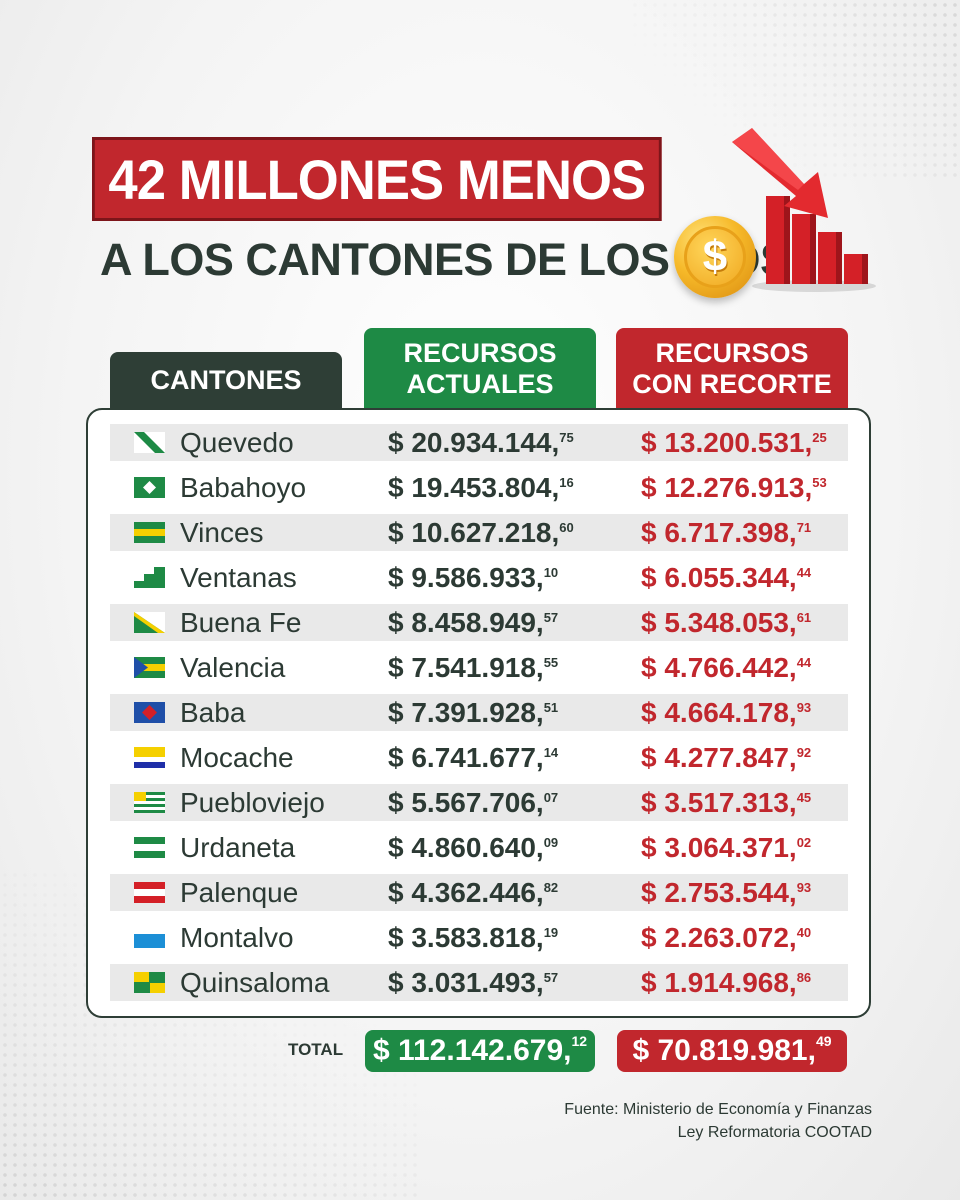 The image size is (960, 1200). I want to click on total-recorte-cents: 49, so click(823, 1041).